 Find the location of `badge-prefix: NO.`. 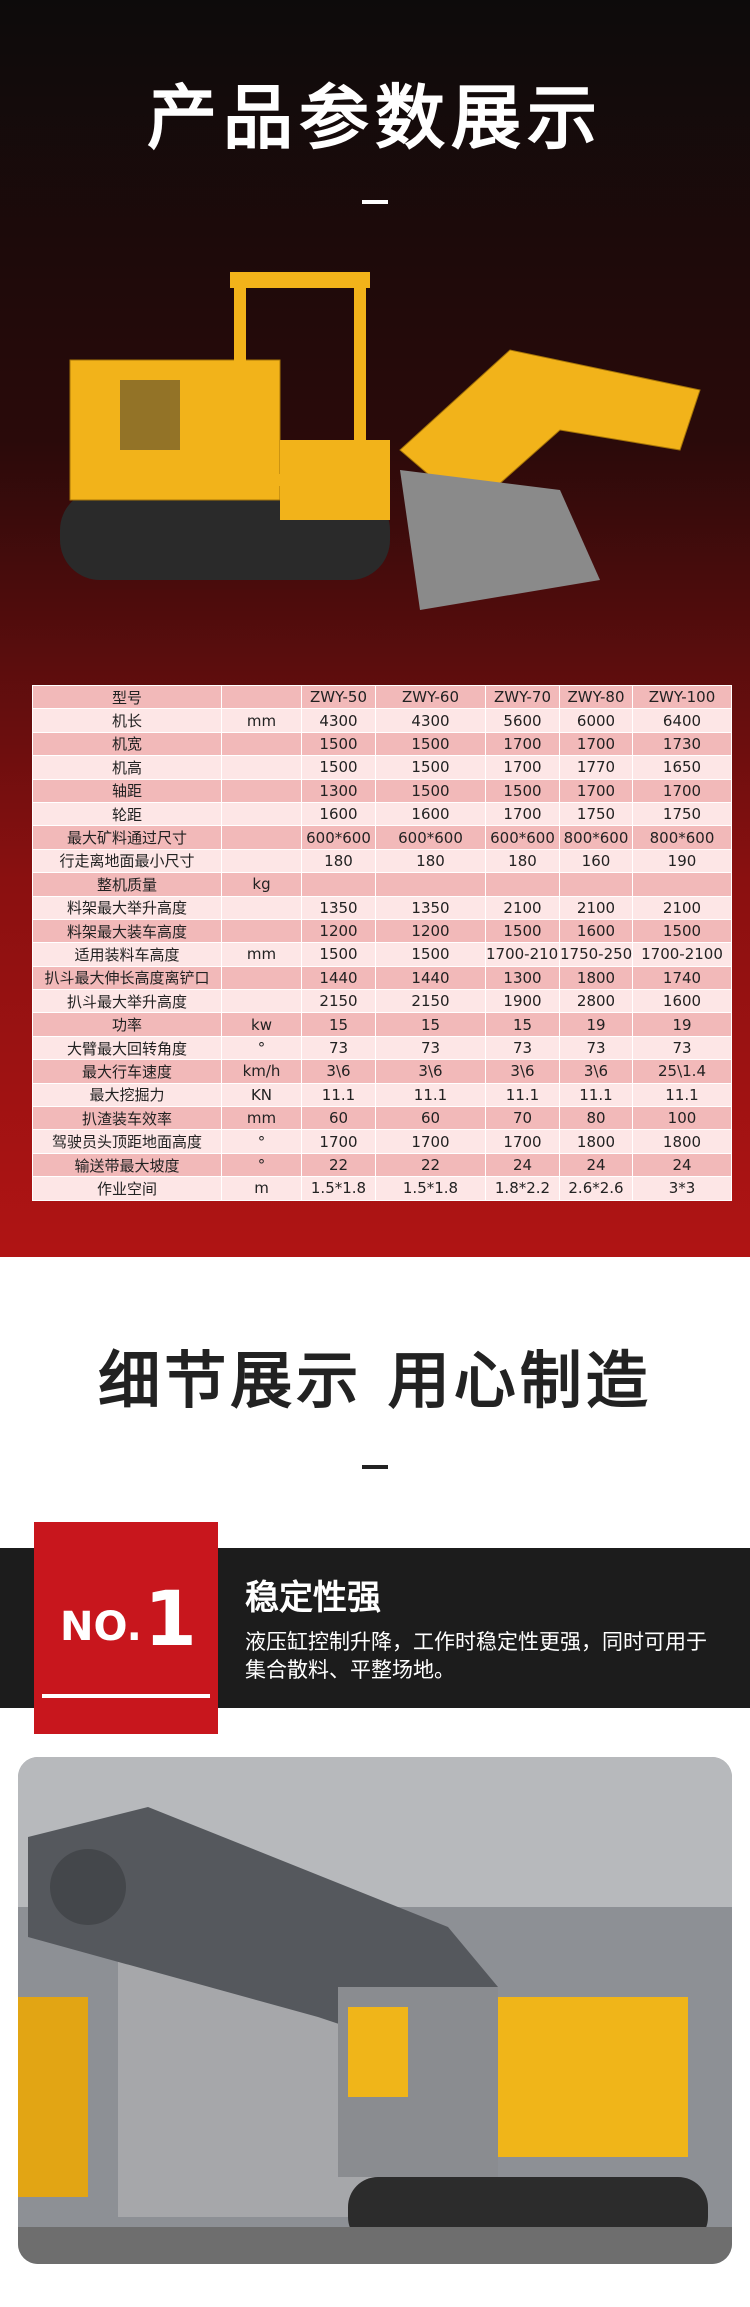

badge-prefix: NO. is located at coordinates (101, 1627).